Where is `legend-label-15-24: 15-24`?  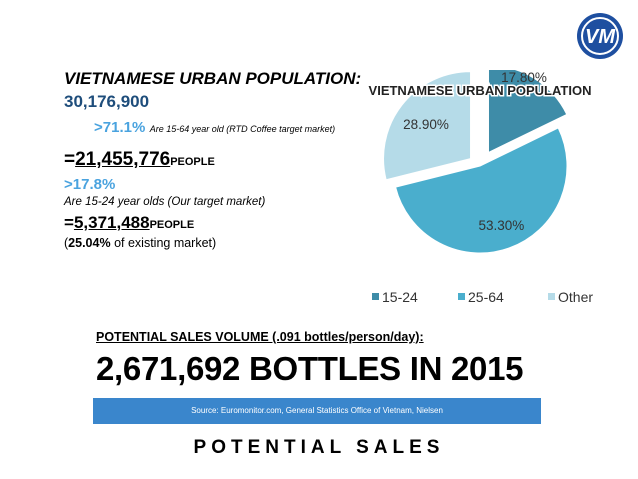 legend-label-15-24: 15-24 is located at coordinates (400, 297).